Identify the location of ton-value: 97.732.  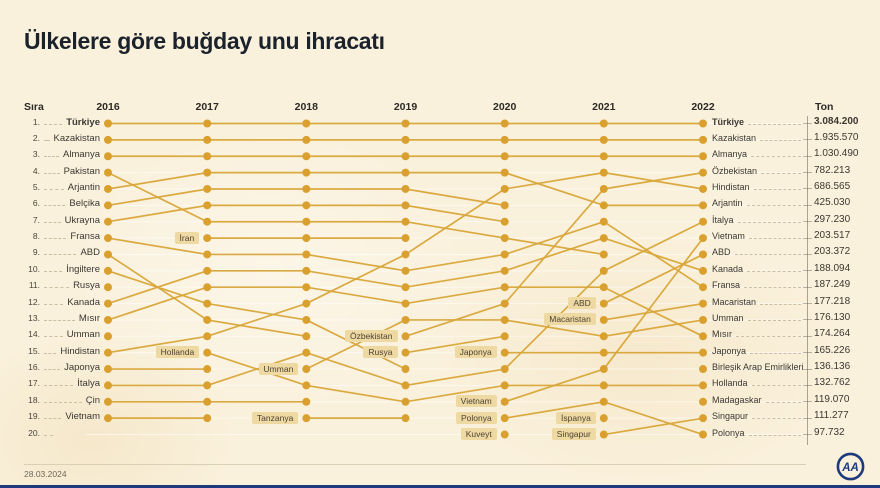
(829, 432).